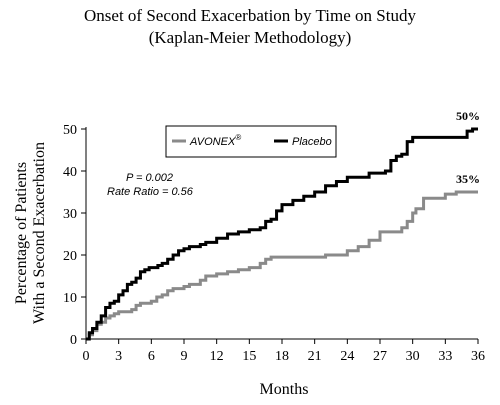  Describe the element at coordinates (215, 140) in the screenshot. I see `legend-label-avonex: AVONEX®` at that location.